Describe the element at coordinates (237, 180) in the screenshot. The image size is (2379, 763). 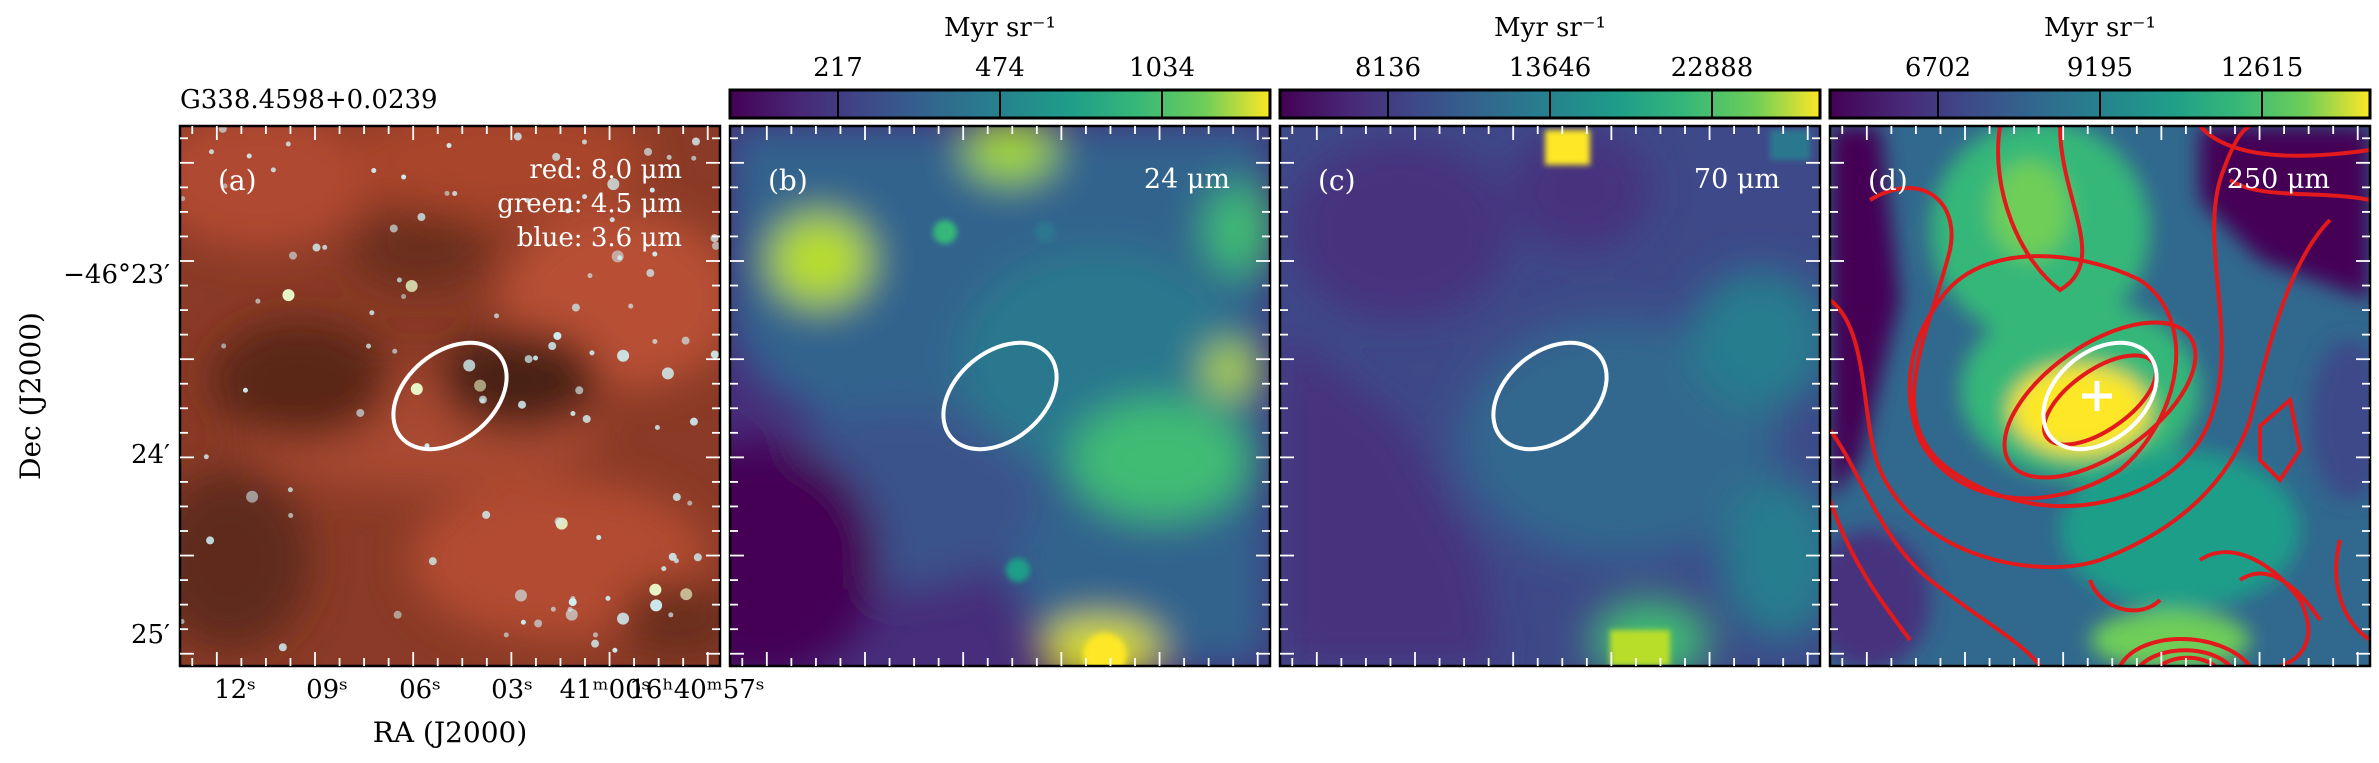
I see `panel-a-letter: (a)` at that location.